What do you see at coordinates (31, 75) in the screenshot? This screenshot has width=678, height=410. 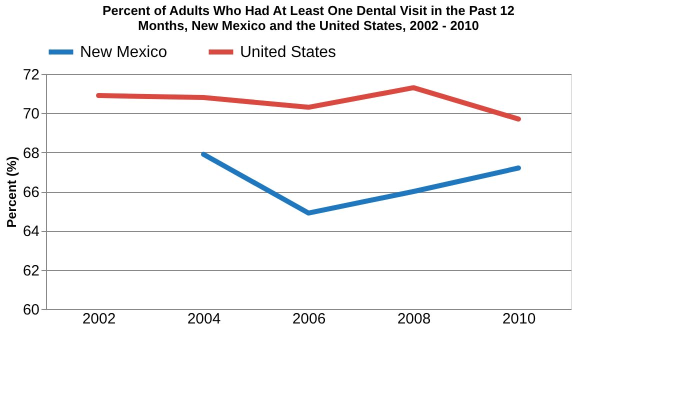 I see `y-tick-label: 72` at bounding box center [31, 75].